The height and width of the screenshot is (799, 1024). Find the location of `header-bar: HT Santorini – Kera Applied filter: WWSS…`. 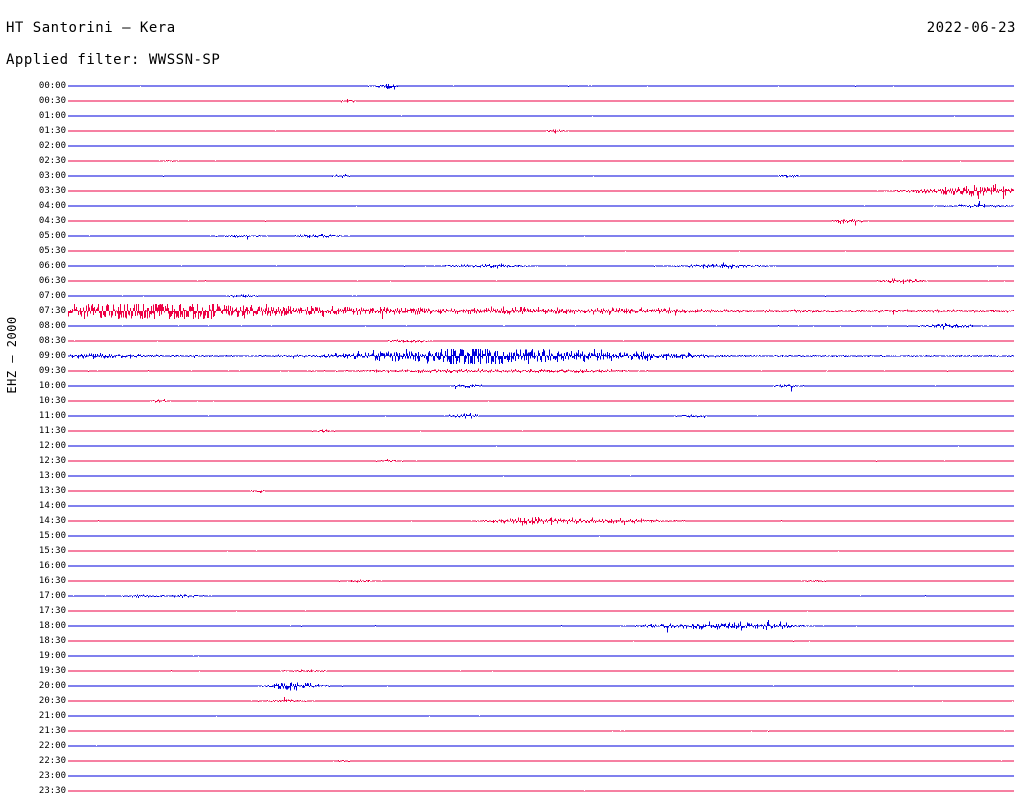

header-bar: HT Santorini – Kera Applied filter: WWSS… is located at coordinates (512, 38).